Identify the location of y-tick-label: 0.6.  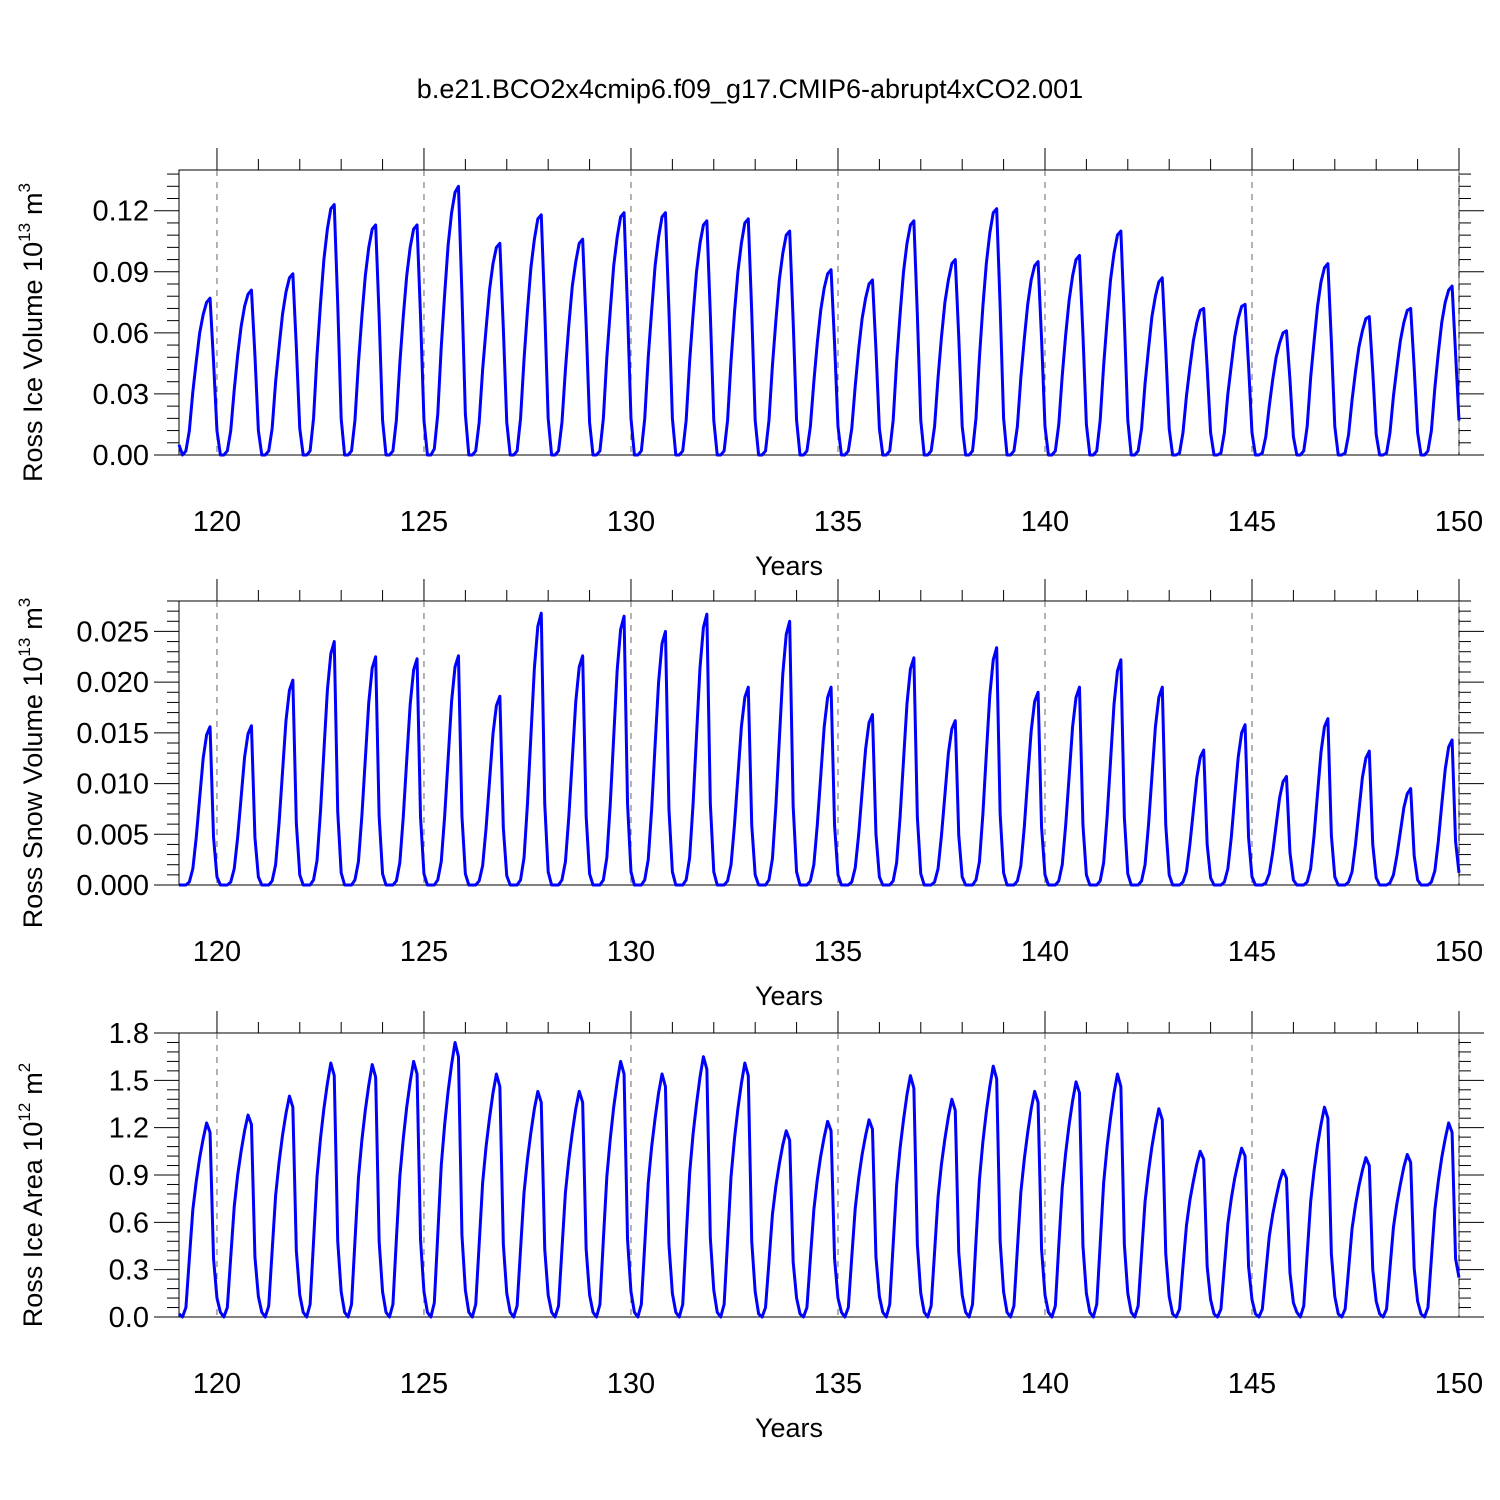
(129, 1223).